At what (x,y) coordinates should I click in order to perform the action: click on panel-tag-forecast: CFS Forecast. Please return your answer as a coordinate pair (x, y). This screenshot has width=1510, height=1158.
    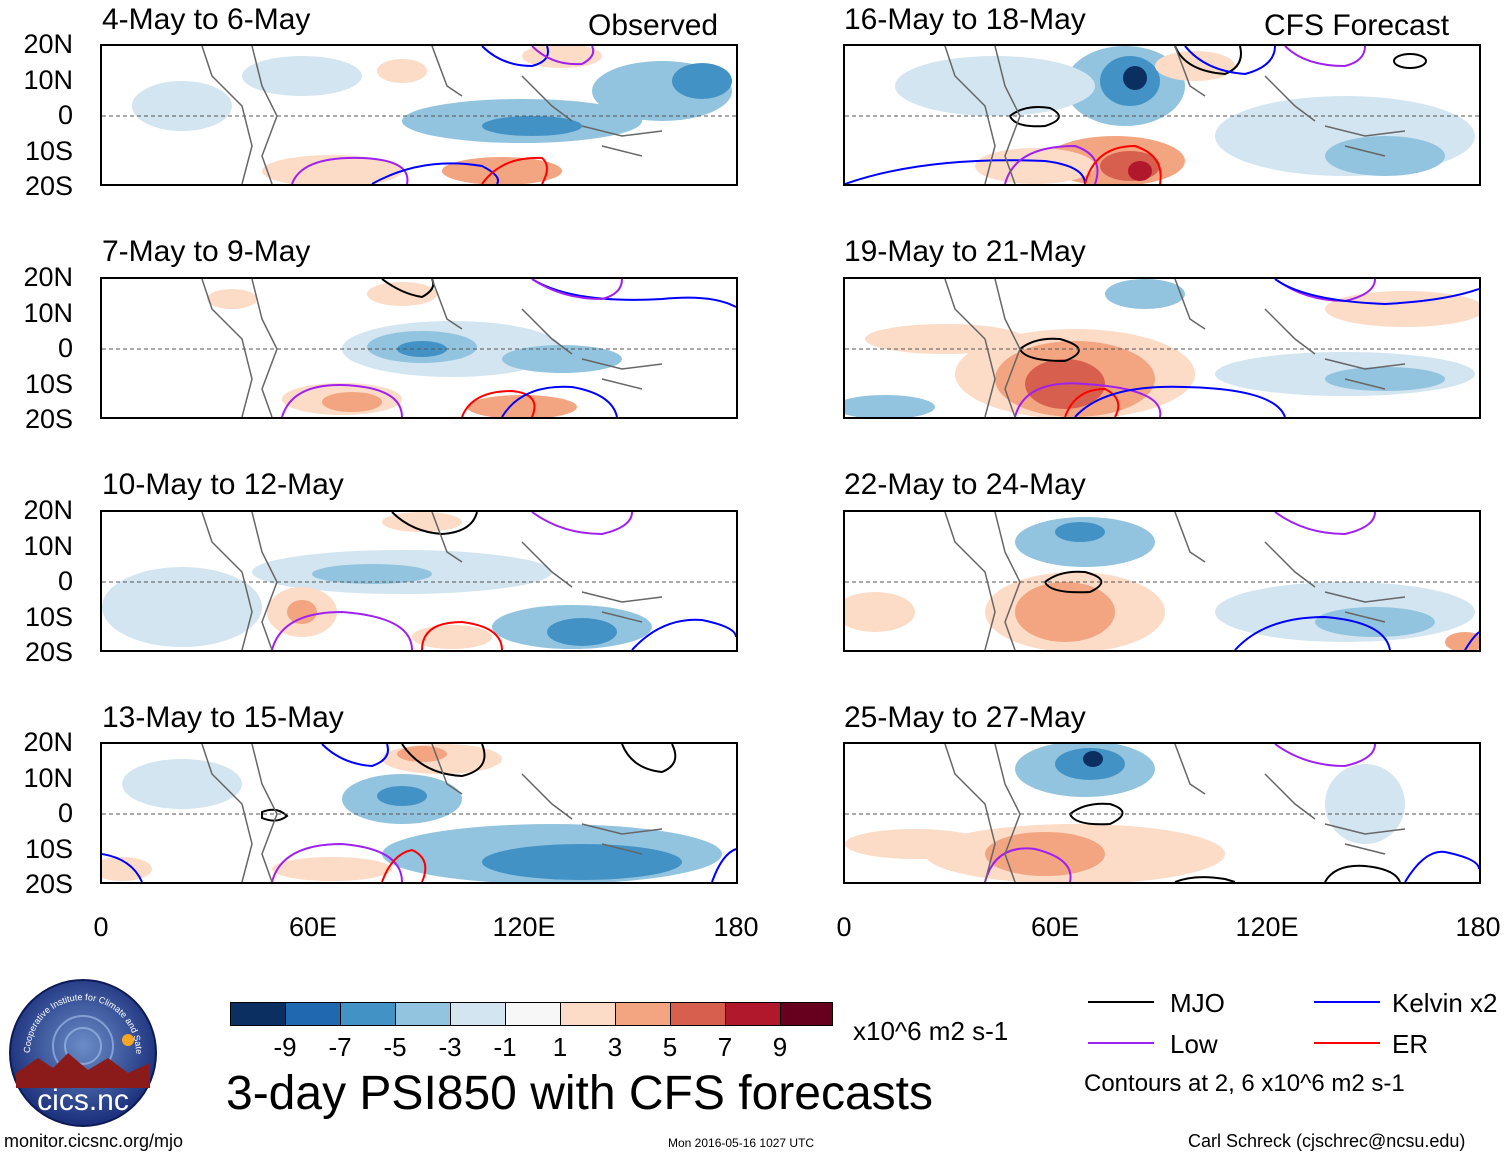
    Looking at the image, I should click on (1357, 25).